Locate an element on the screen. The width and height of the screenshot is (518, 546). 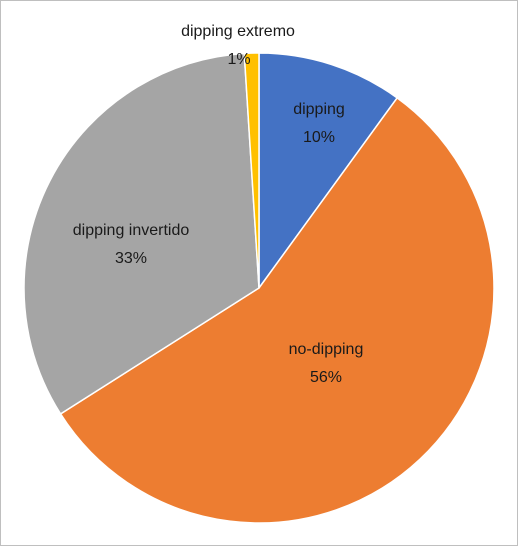
pie-slice-dipping is located at coordinates (328, 171).